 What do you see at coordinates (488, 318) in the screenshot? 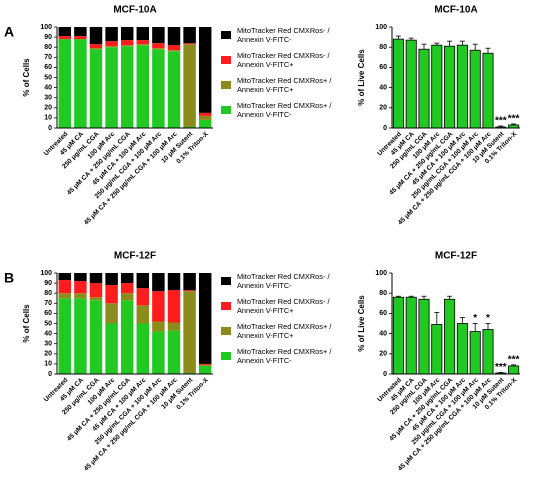
I see `significance: *` at bounding box center [488, 318].